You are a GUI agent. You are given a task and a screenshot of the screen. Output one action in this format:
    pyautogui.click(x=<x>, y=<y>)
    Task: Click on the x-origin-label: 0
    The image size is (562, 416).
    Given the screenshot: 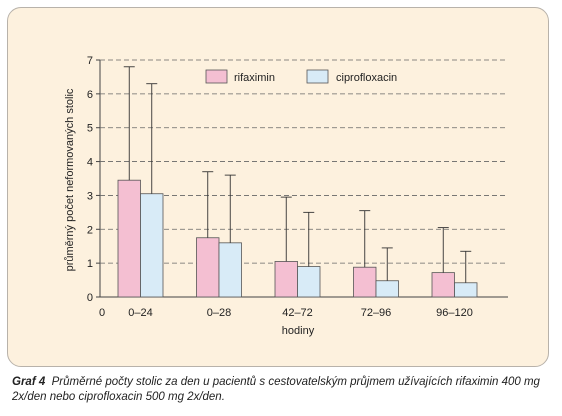 What is the action you would take?
    pyautogui.click(x=102, y=313)
    